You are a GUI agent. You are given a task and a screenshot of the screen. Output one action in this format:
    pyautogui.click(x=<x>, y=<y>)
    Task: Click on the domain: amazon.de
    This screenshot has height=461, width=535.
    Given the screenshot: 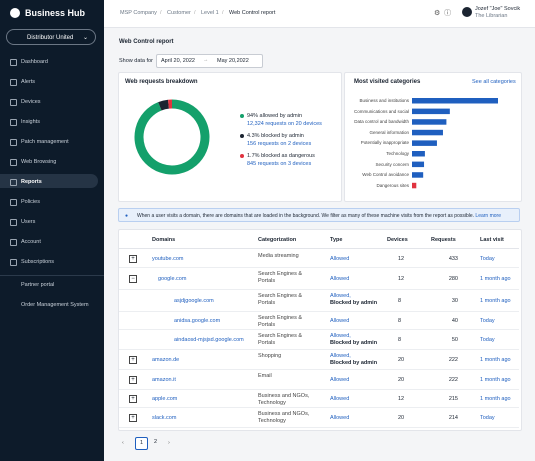 What is the action you would take?
    pyautogui.click(x=166, y=360)
    